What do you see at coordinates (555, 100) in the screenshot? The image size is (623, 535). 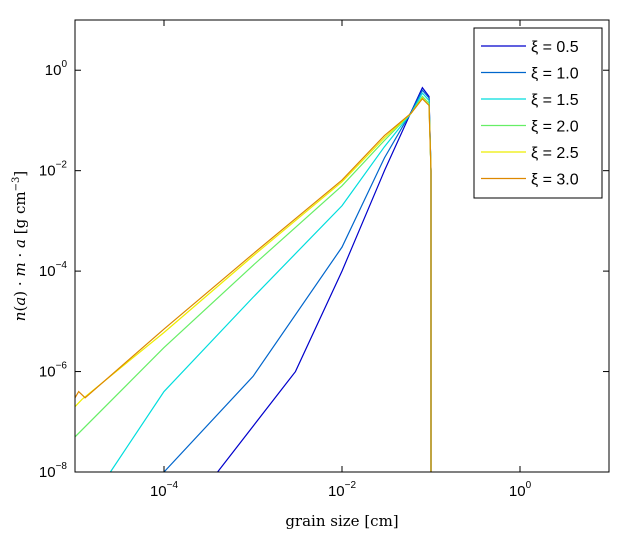 I see `legend-label: ξ = 1.5` at bounding box center [555, 100].